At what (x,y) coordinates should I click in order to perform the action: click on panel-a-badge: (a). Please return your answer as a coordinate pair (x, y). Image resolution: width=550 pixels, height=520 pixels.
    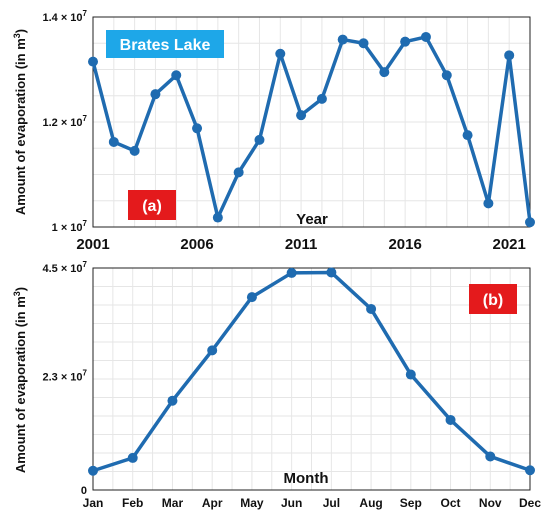
    Looking at the image, I should click on (152, 205).